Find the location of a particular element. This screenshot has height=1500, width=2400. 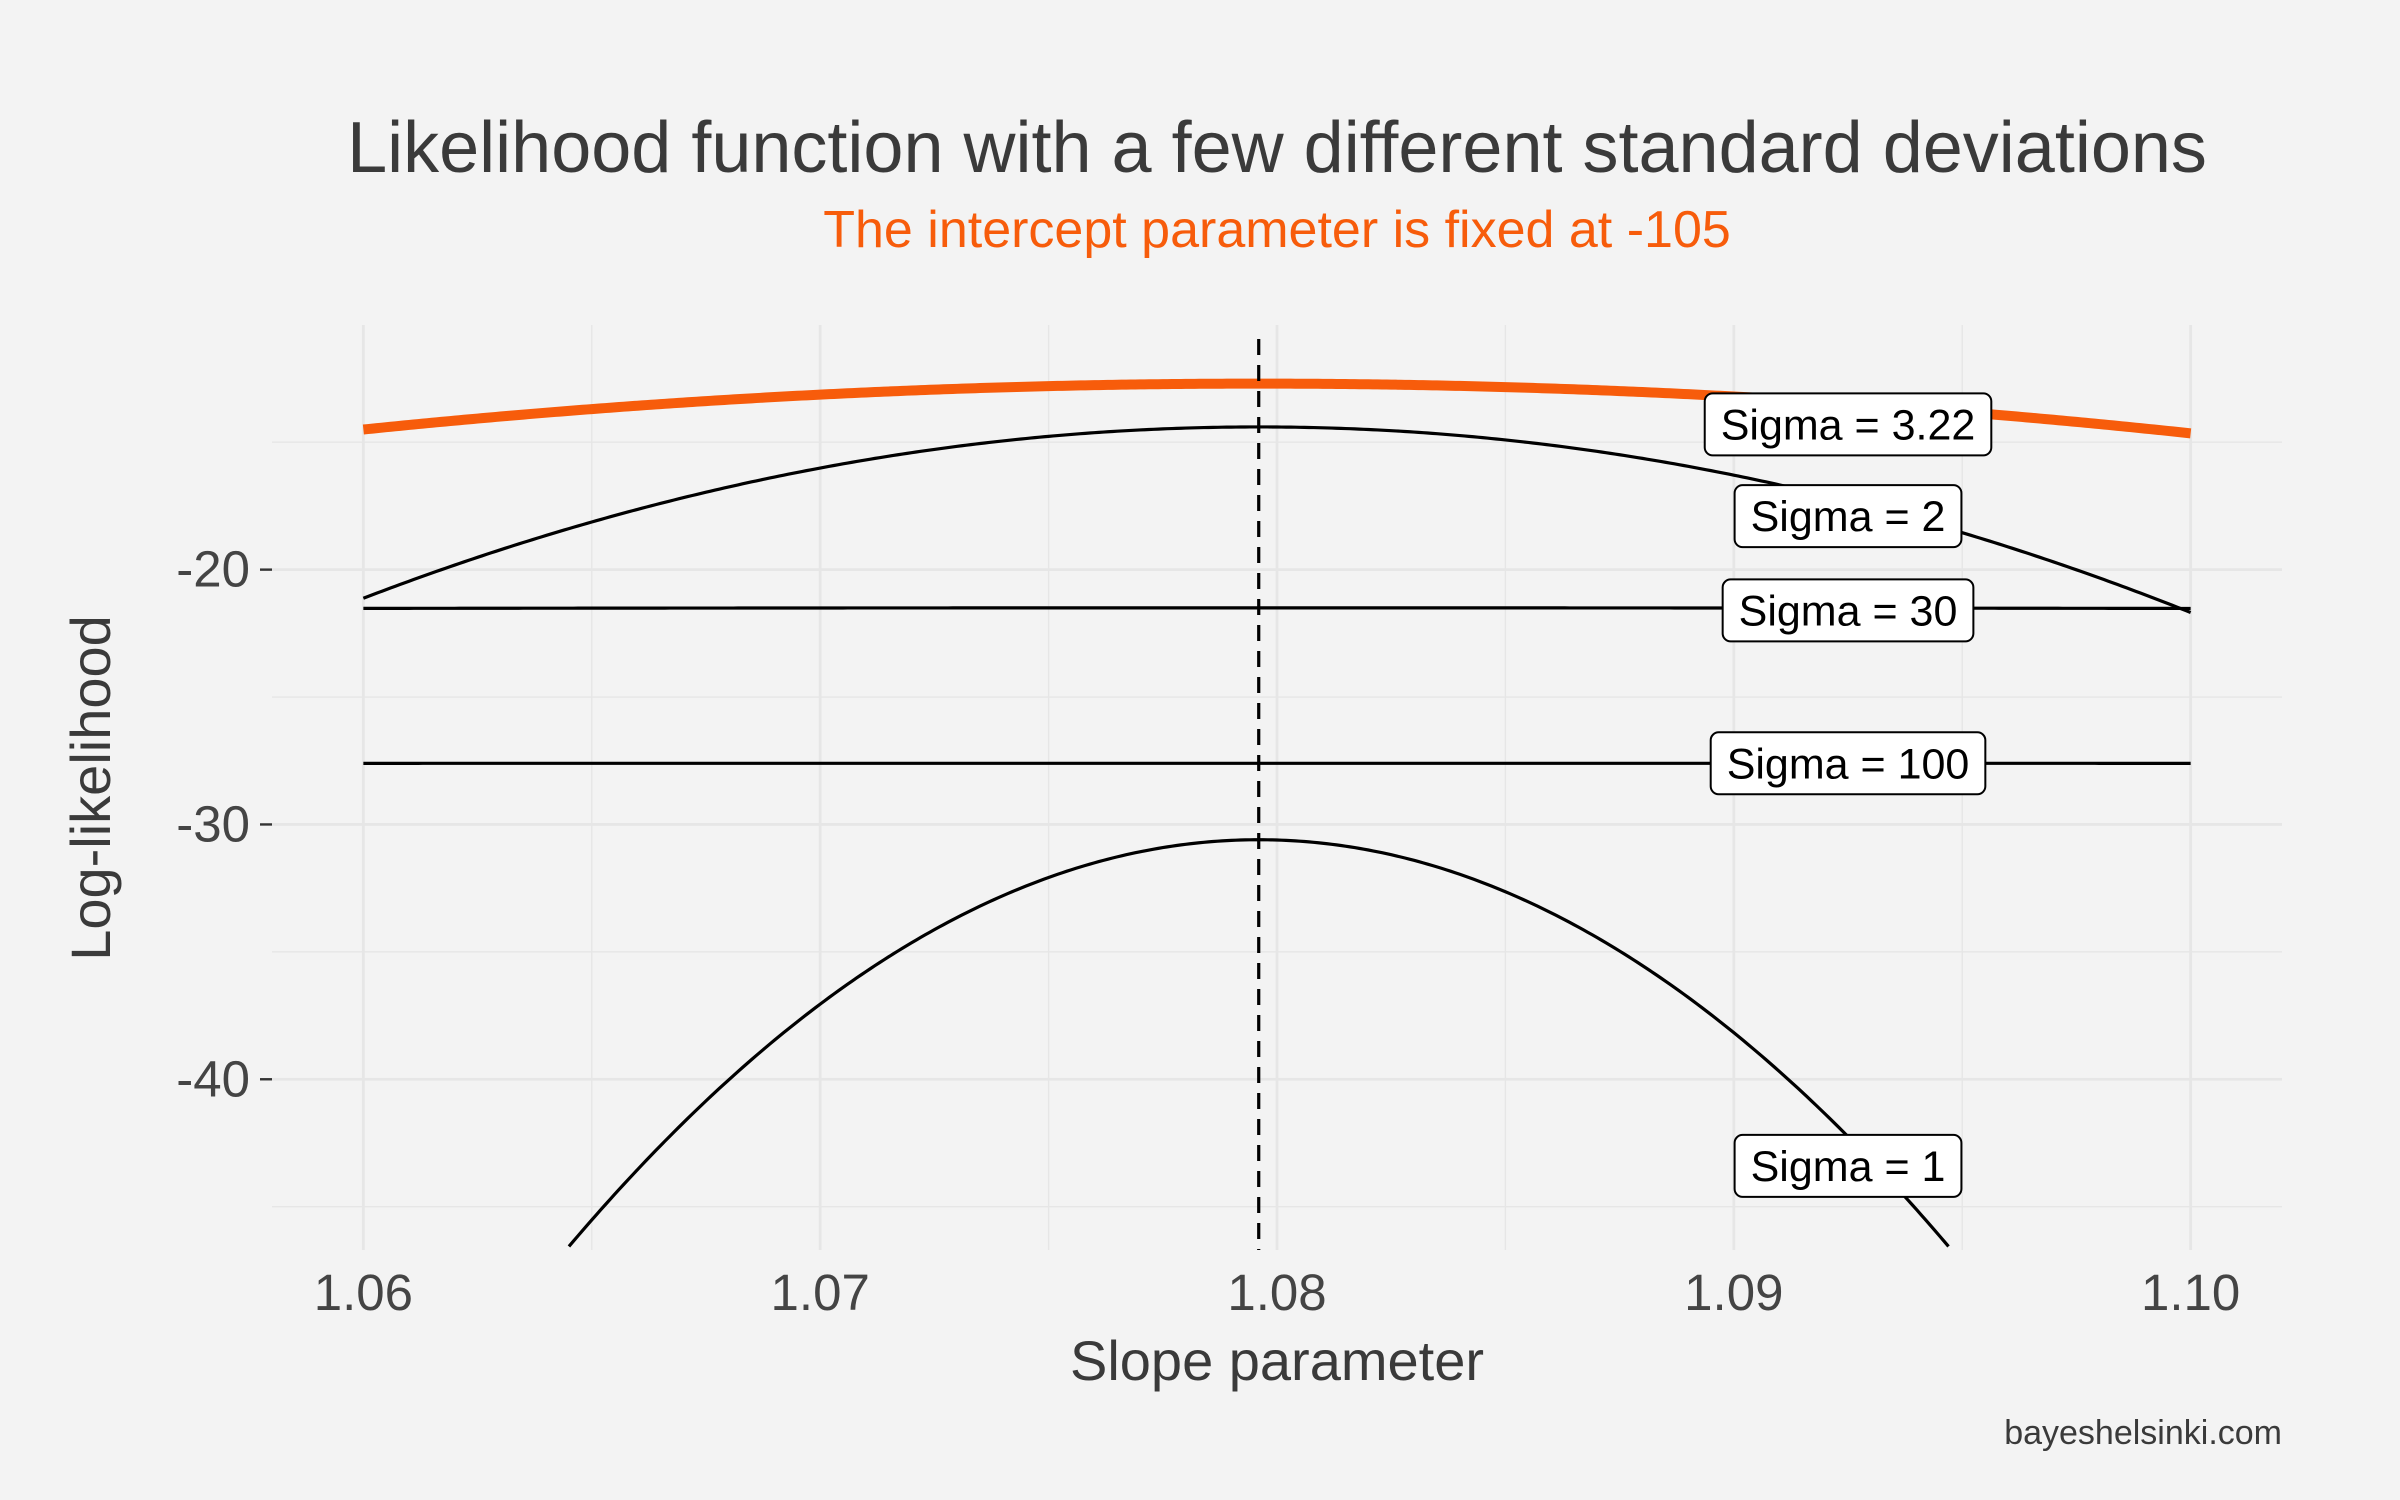

x-axis-ticks: 1.06 1.07 1.08 1.09 1.10 is located at coordinates (1277, 1292).